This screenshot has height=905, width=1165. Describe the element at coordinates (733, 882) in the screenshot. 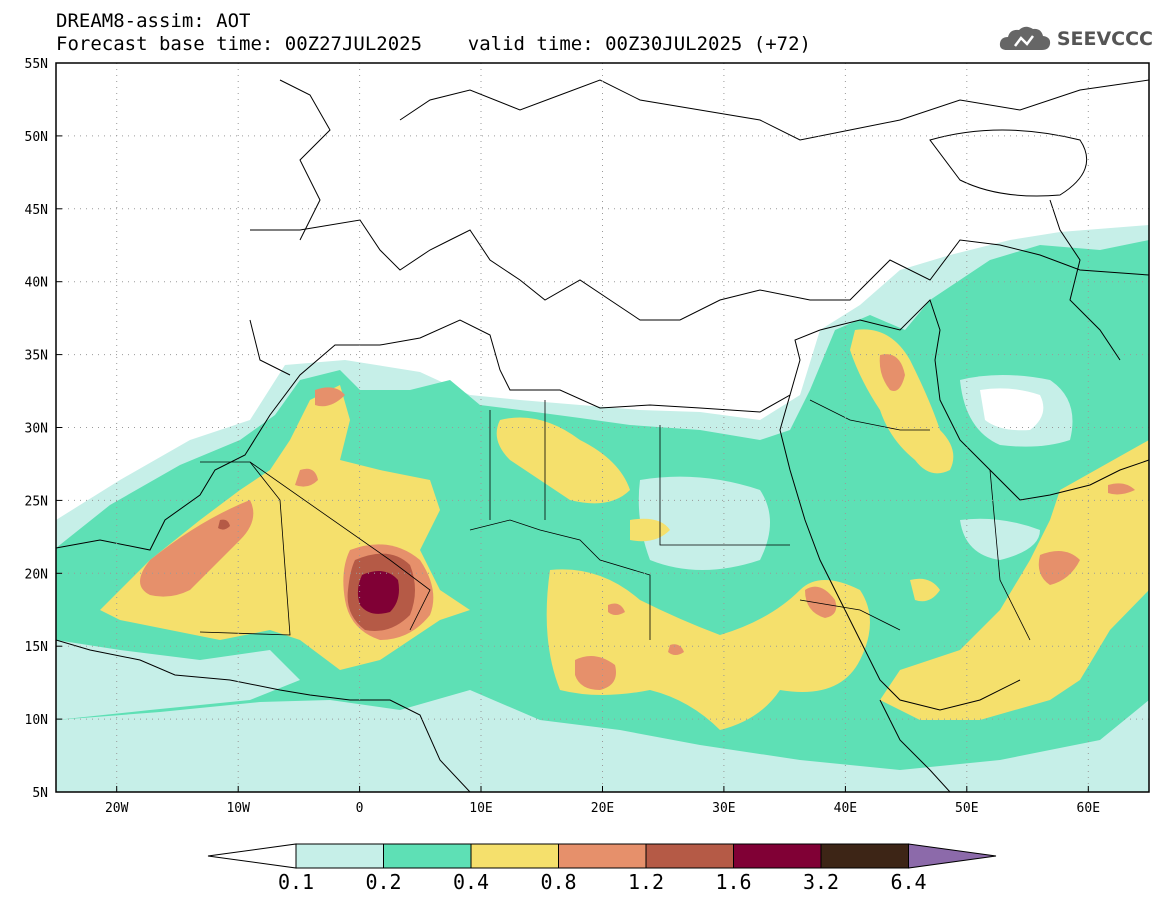

I see `colorbar-label: 1.6` at that location.